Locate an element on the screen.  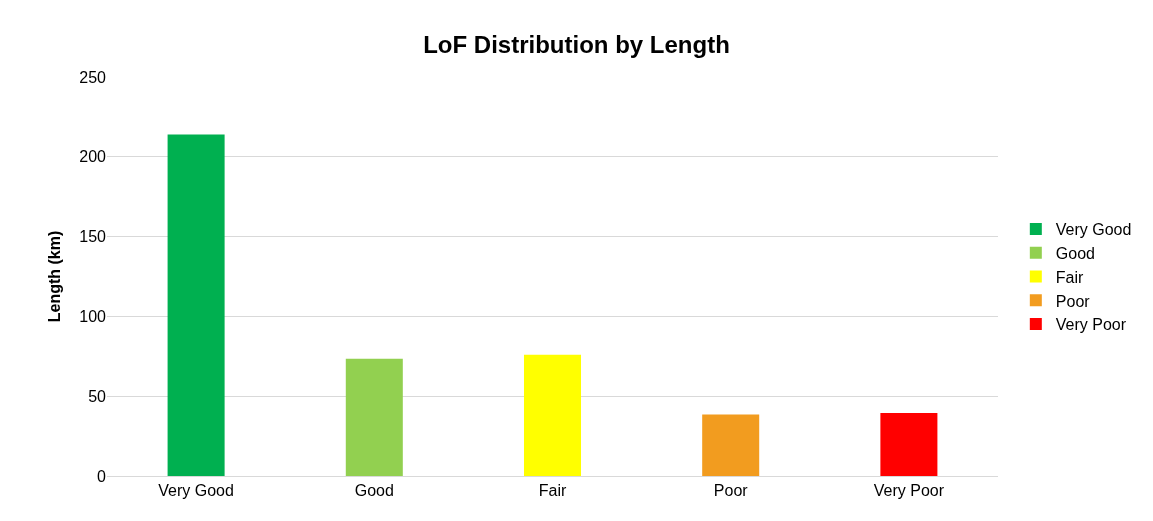
y-tick-label: 250 is located at coordinates (93, 77).